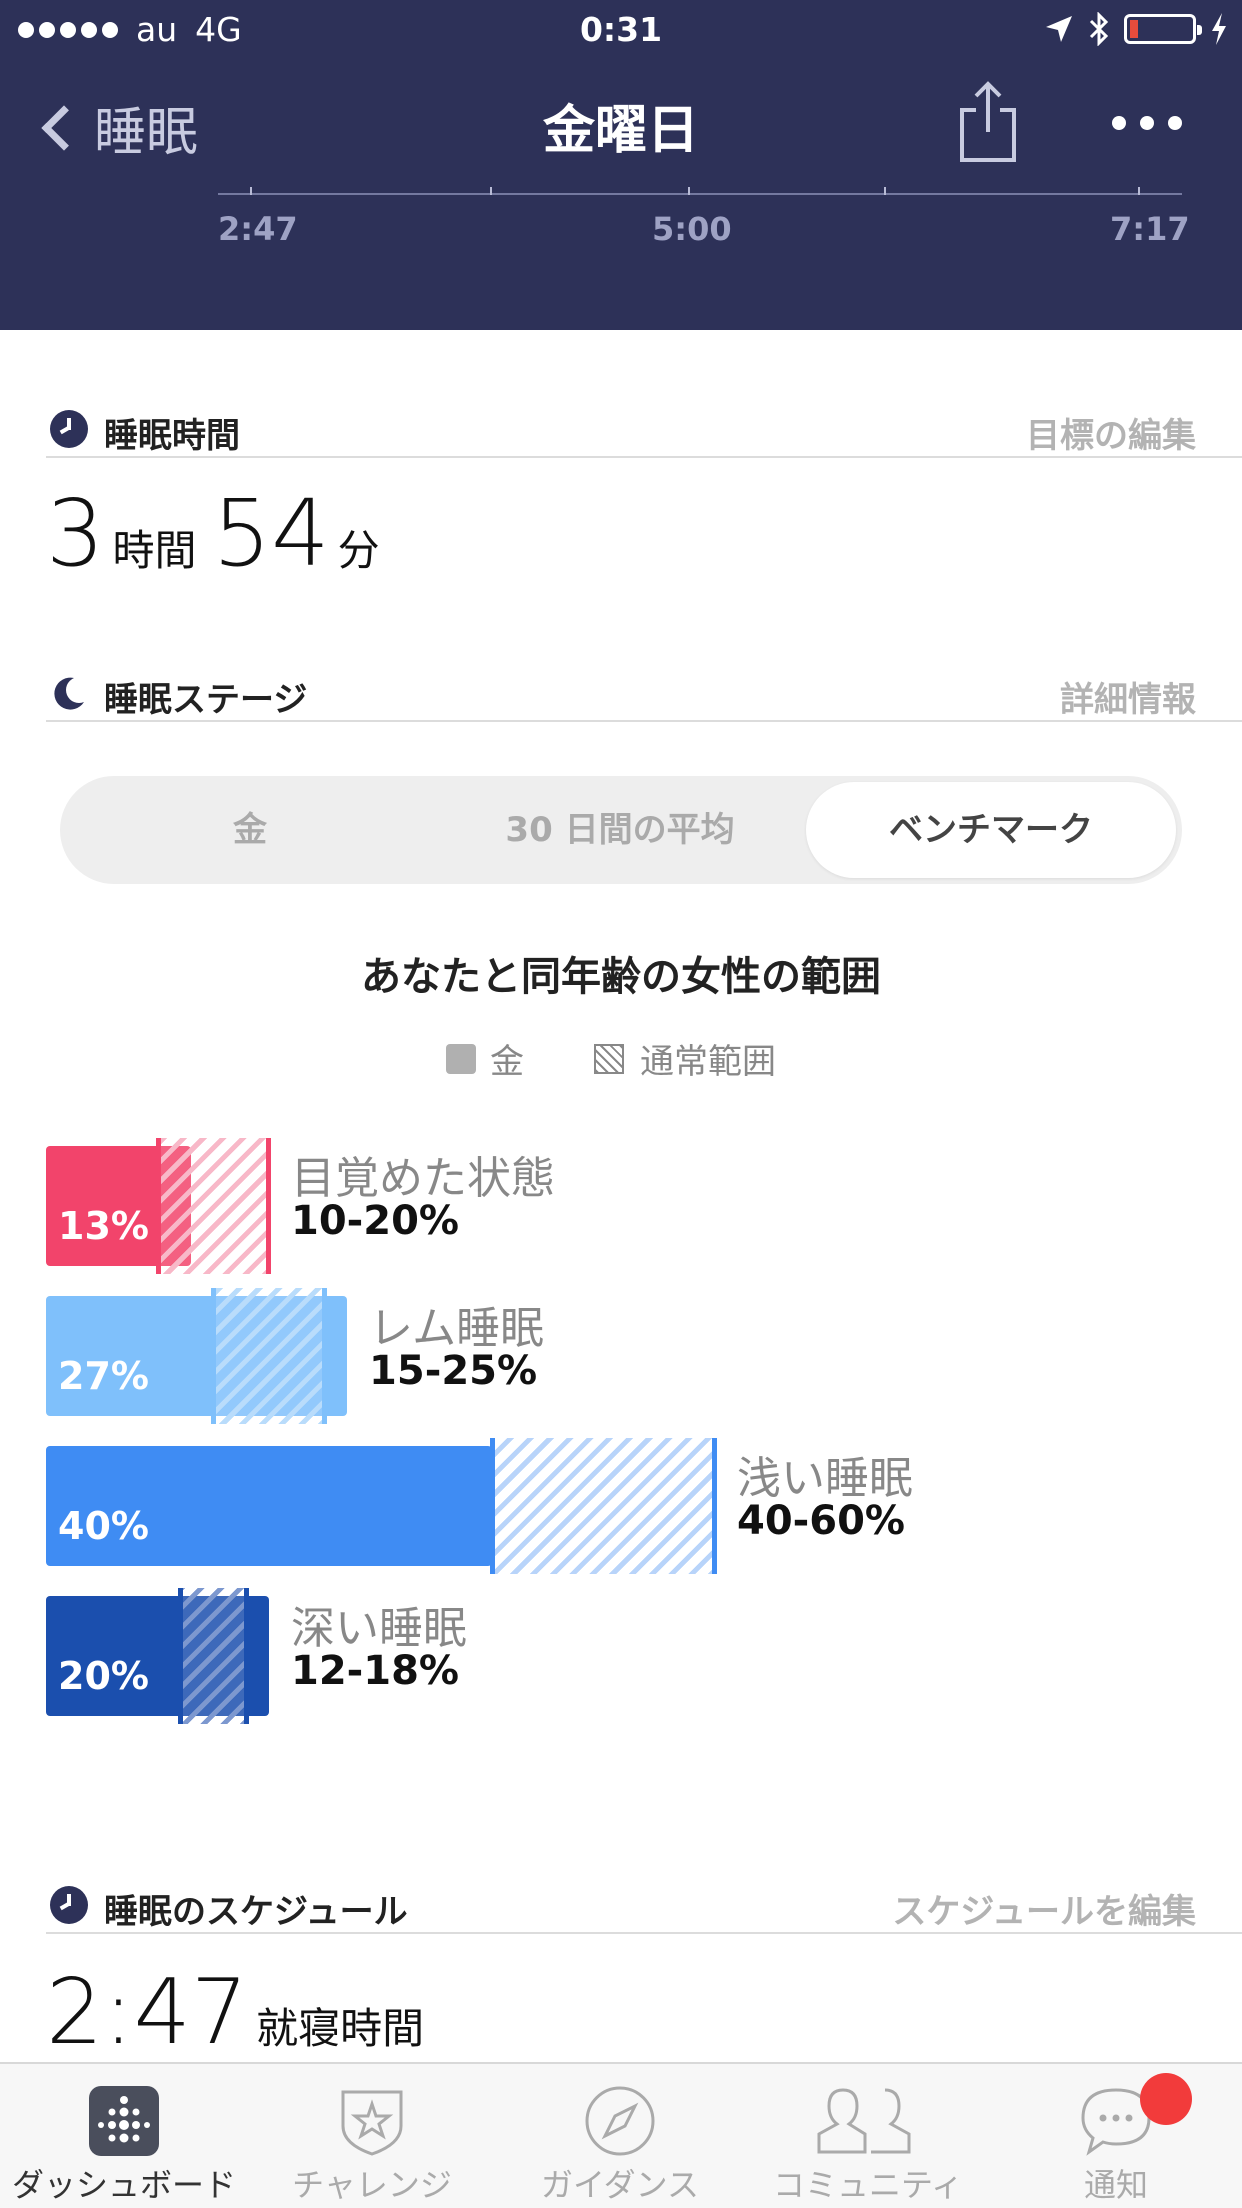  Describe the element at coordinates (821, 1521) in the screenshot. I see `stage-range-label: 40-60%` at that location.